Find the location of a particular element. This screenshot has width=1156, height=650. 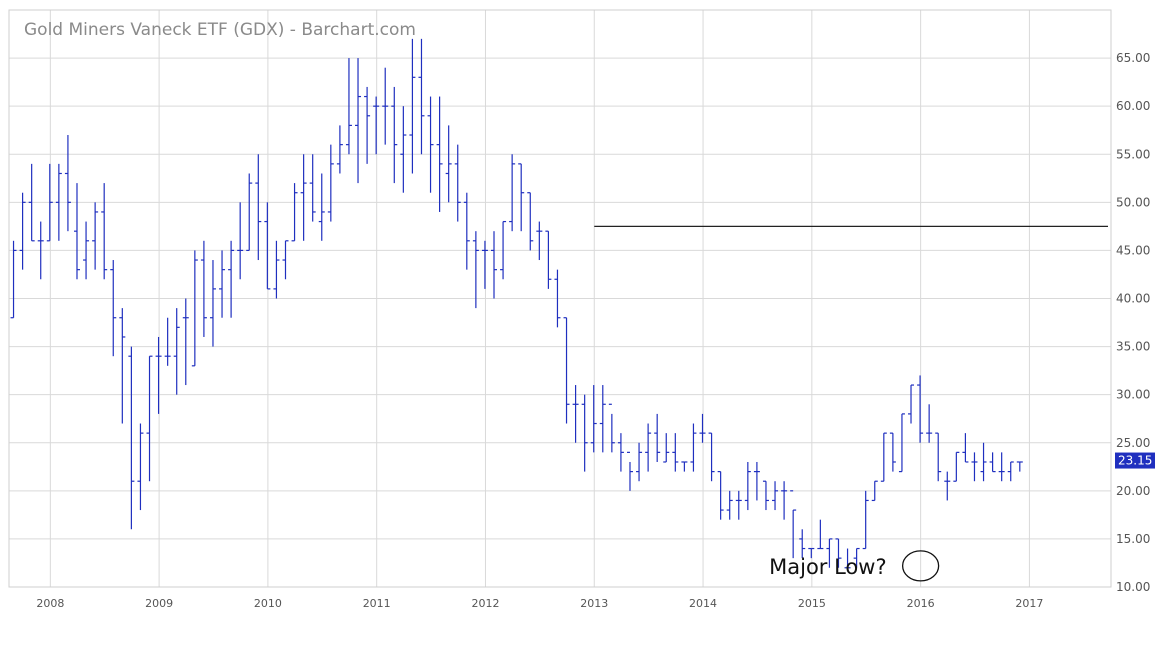

x-axis: 2008 2009 2010 2011 2012 2013 2014 2015 2016 2017 is located at coordinates (539, 603).